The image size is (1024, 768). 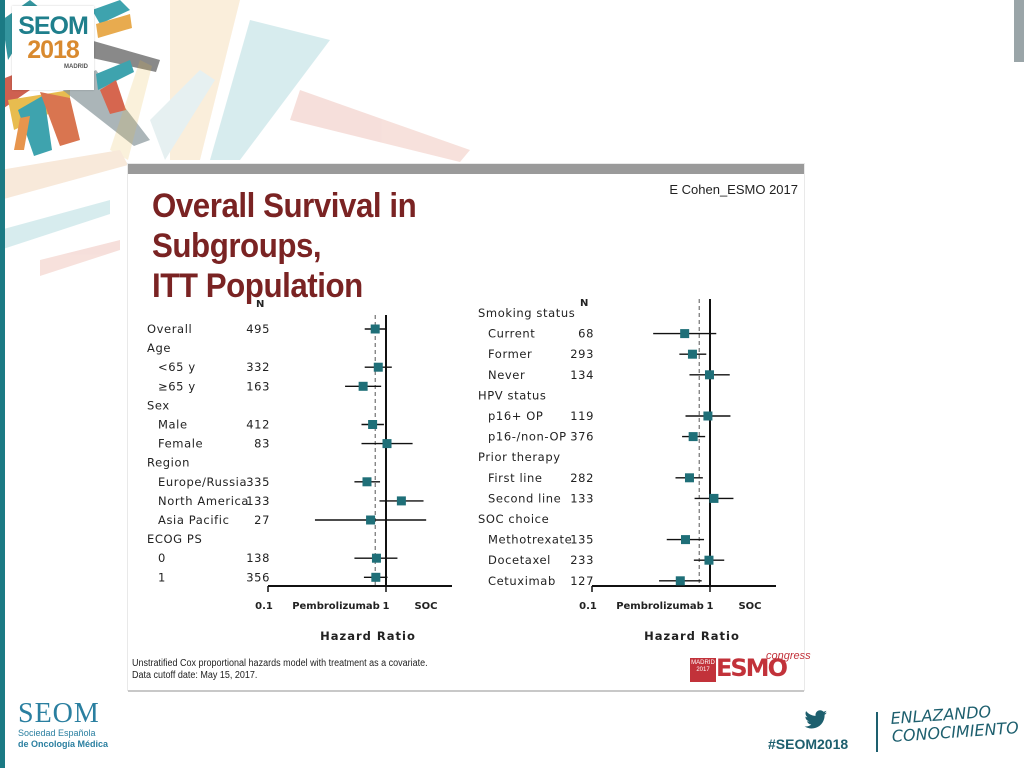 What do you see at coordinates (466, 691) in the screenshot?
I see `slide-bottom-line` at bounding box center [466, 691].